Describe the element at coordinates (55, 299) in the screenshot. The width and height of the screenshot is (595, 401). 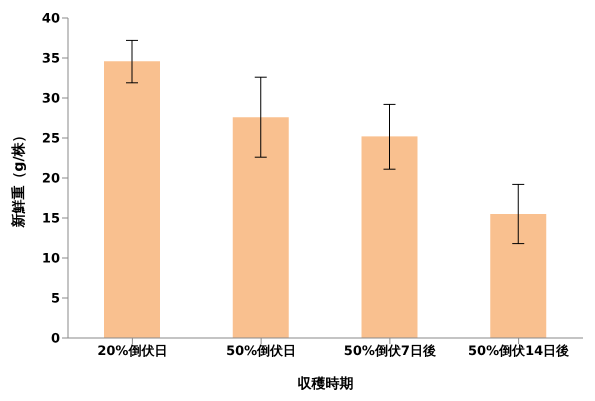
I see `y-tick-label: 5` at that location.